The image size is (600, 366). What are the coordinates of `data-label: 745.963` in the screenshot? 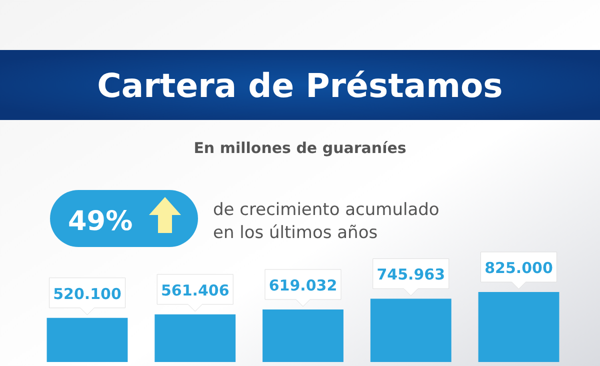 It's located at (411, 275).